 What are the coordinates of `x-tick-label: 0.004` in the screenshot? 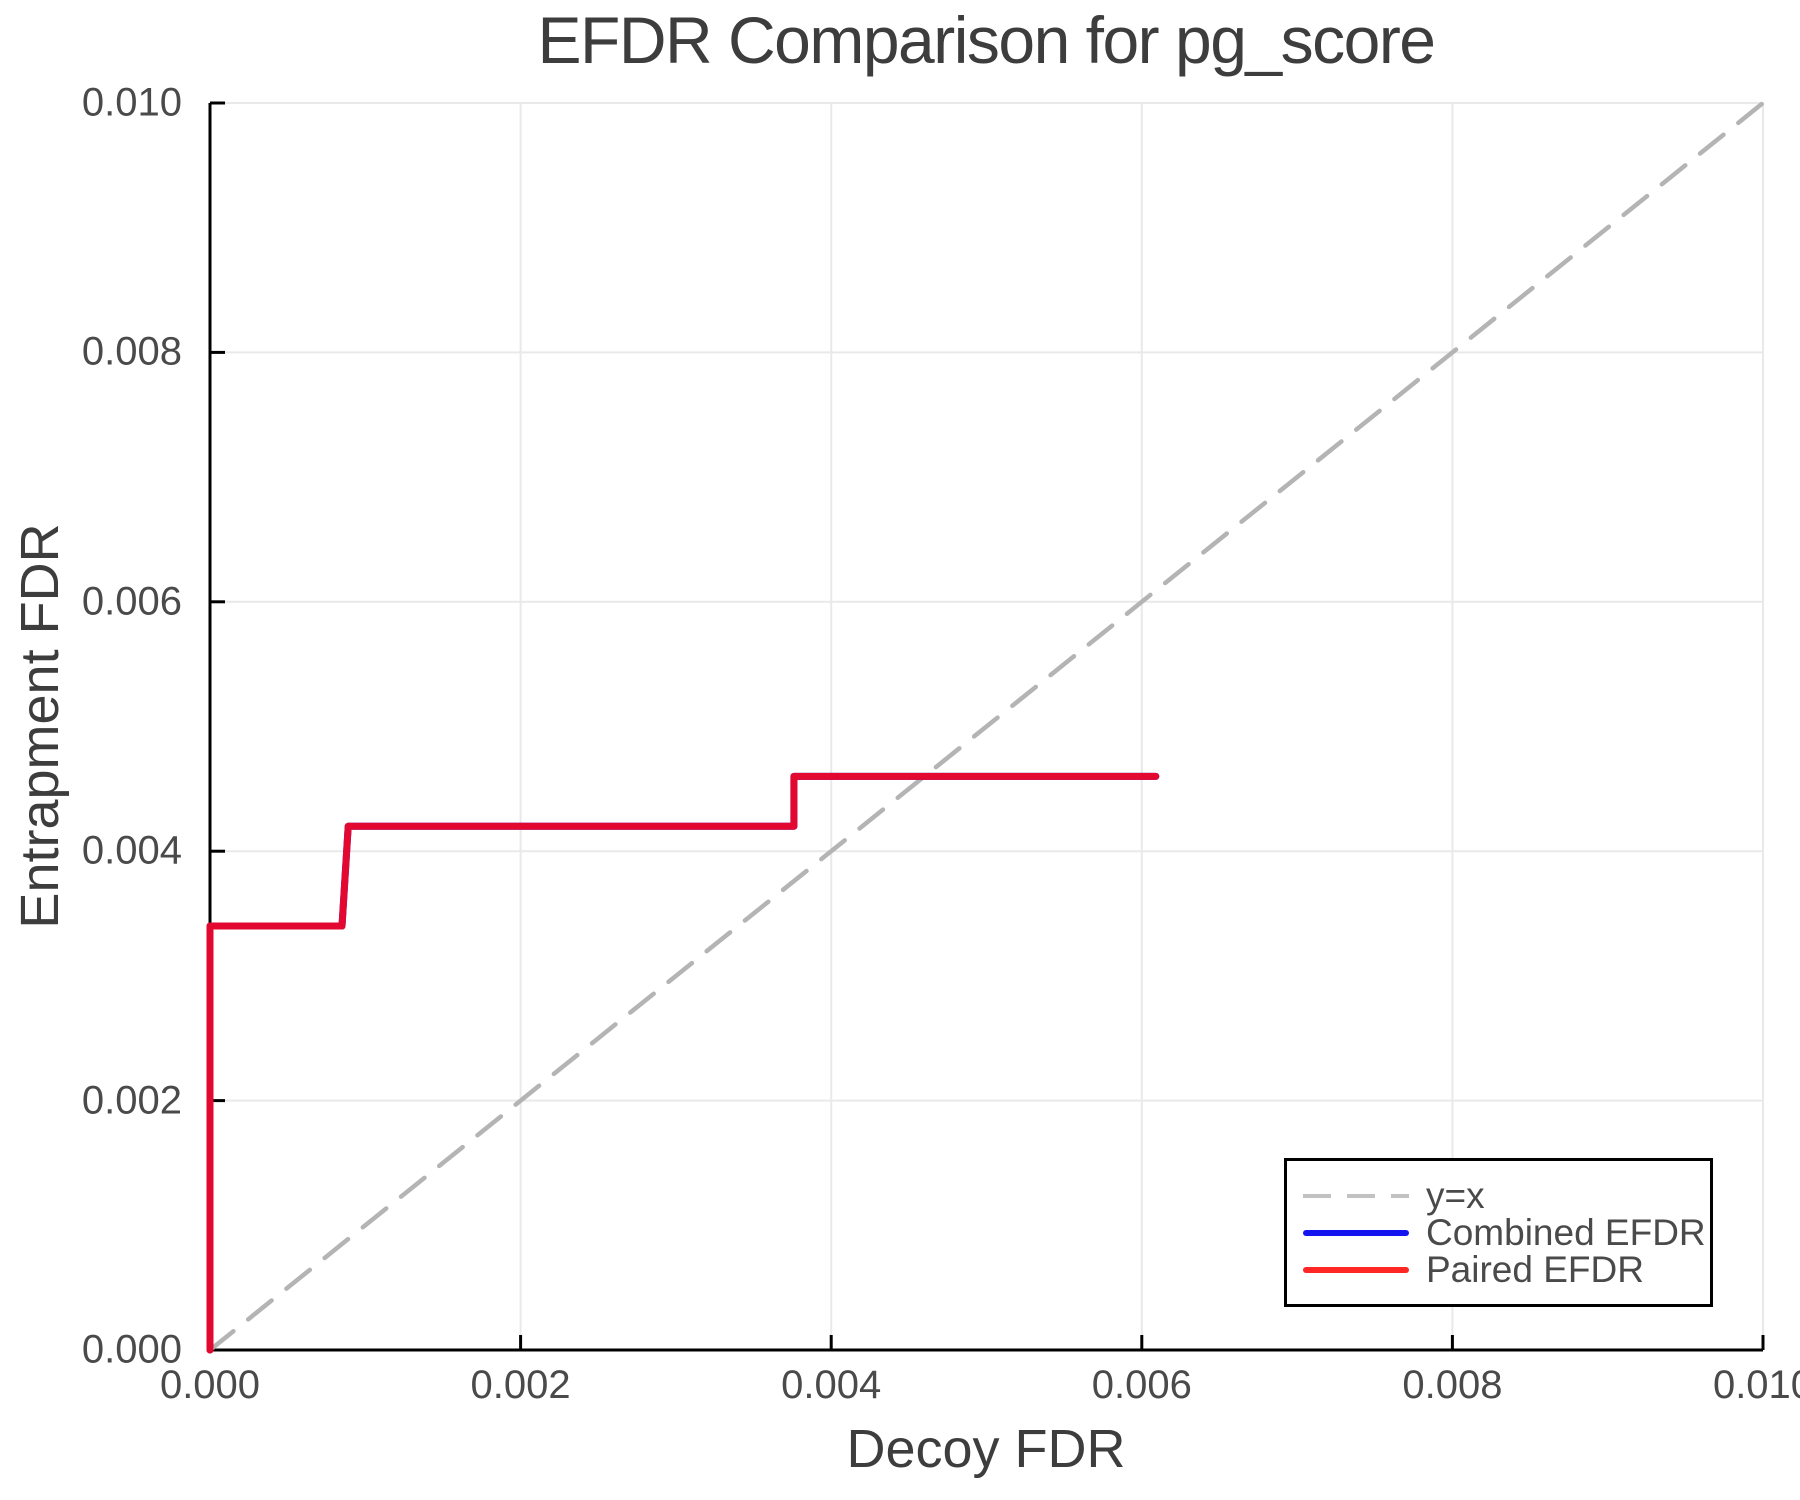 It's located at (831, 1385).